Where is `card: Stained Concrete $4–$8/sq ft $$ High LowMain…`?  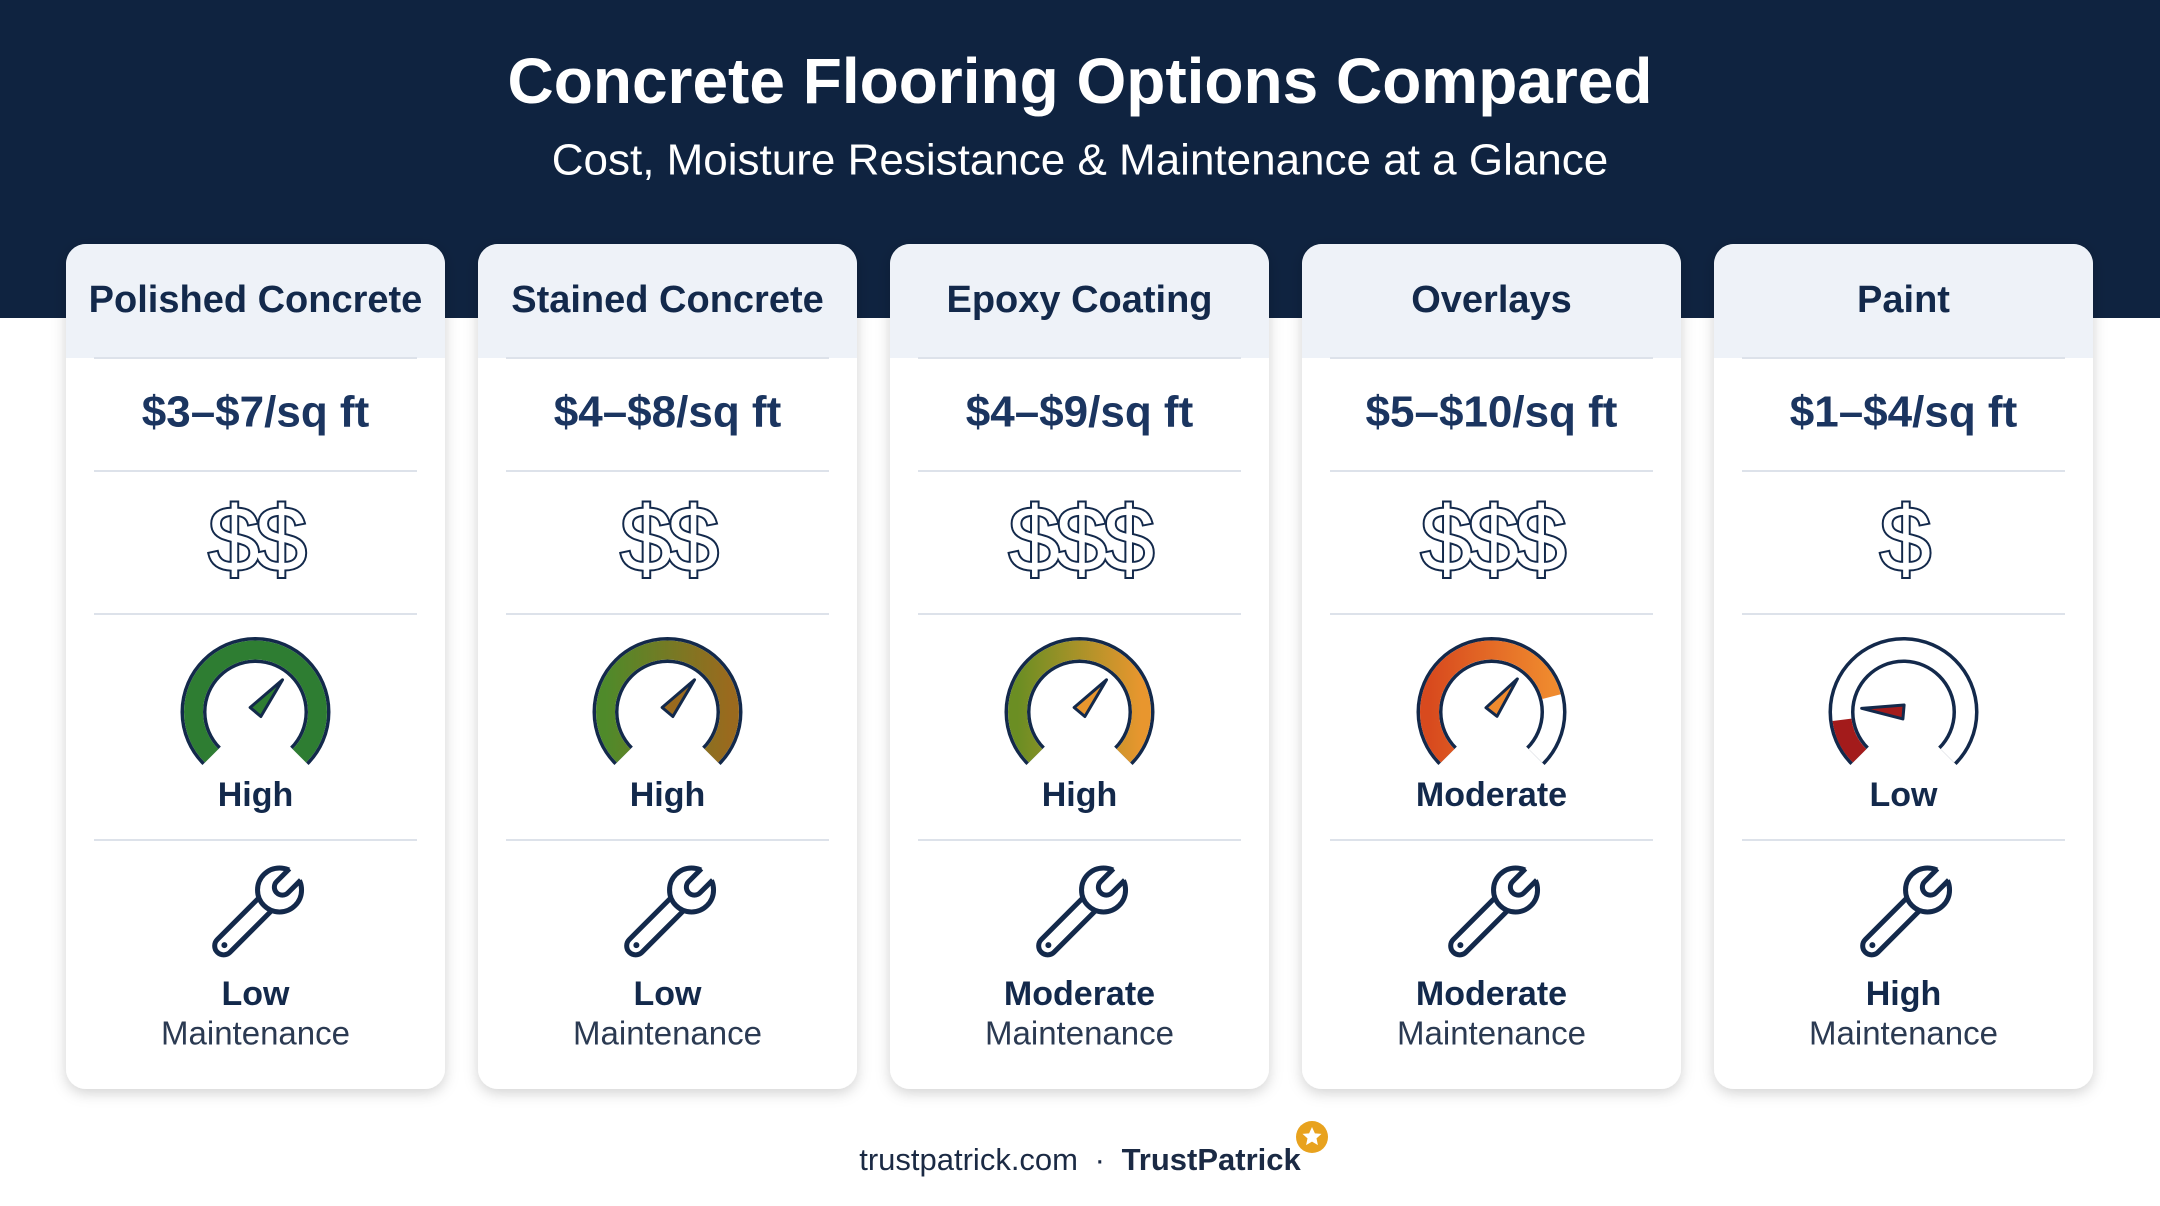 card: Stained Concrete $4–$8/sq ft $$ High LowMain… is located at coordinates (667, 666).